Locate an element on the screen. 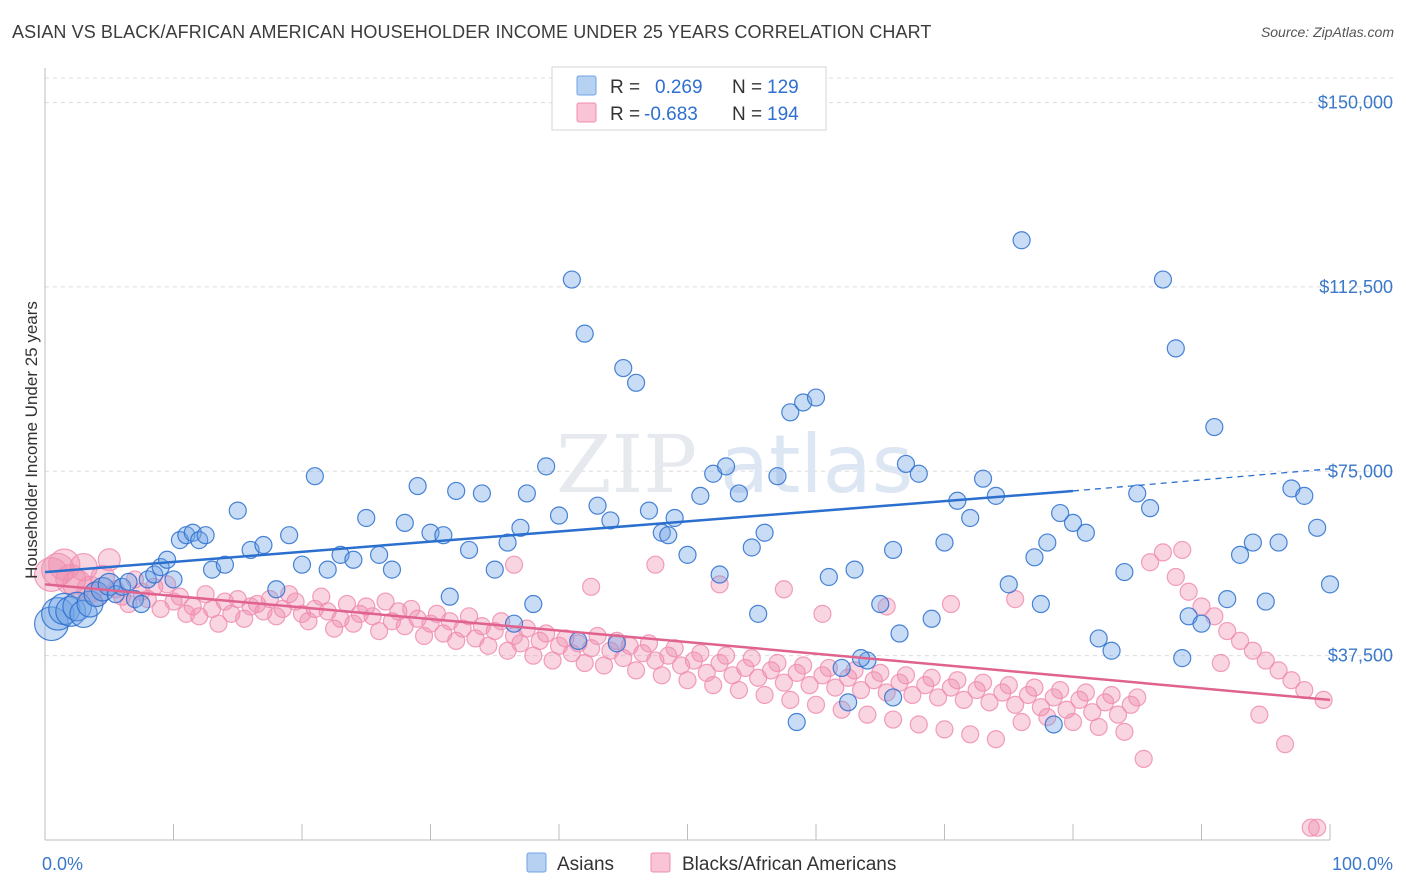 This screenshot has width=1406, height=892. legend-n-label: N = is located at coordinates (747, 87).